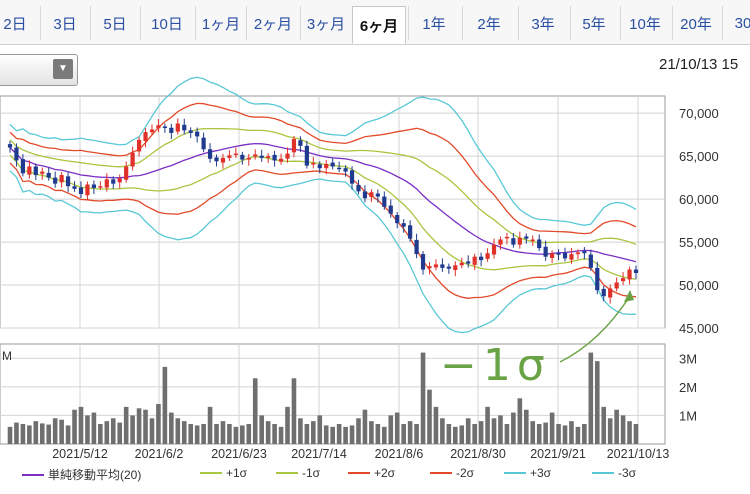 The image size is (750, 494). I want to click on tab-period-14: 30, so click(736, 23).